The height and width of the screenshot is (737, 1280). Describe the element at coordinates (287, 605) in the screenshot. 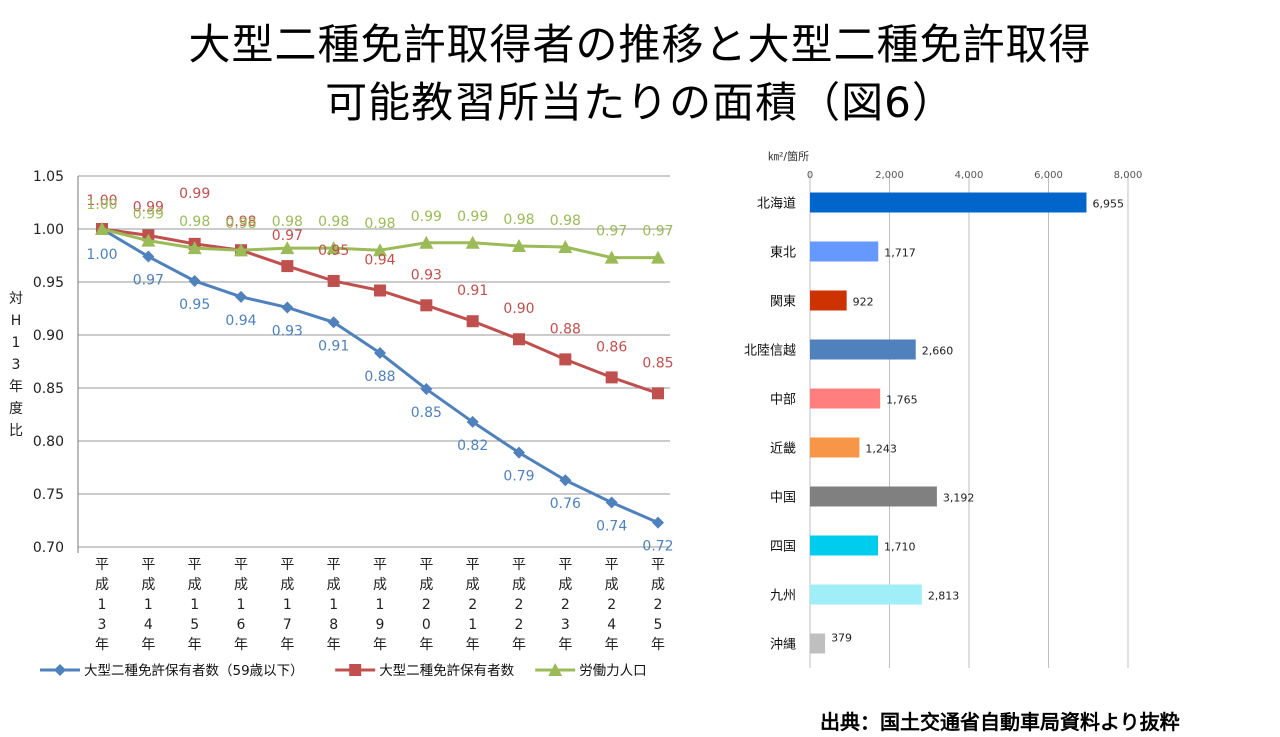

I see `x-tick-label: 平成 1 7 年` at that location.